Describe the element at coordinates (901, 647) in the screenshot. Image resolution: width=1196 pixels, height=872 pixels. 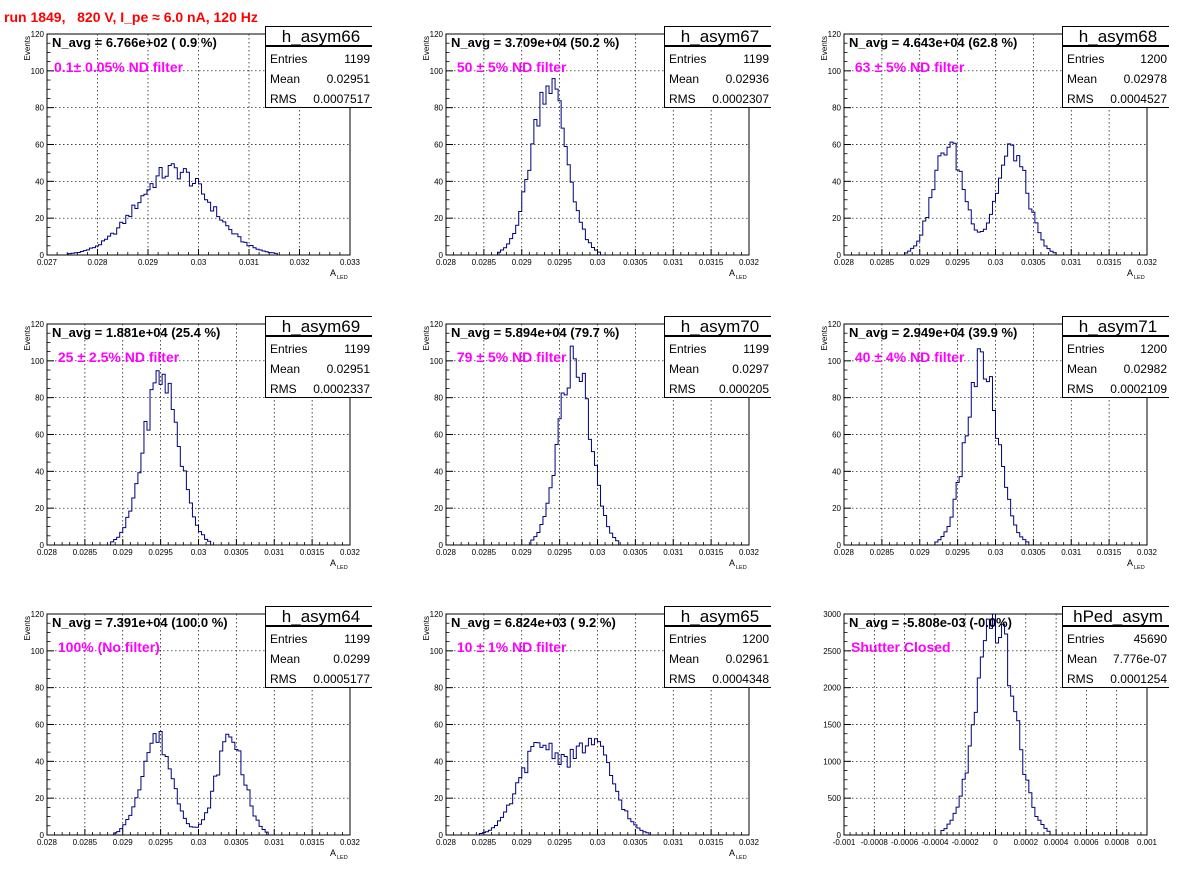
I see `filter-label: Shutter Closed` at that location.